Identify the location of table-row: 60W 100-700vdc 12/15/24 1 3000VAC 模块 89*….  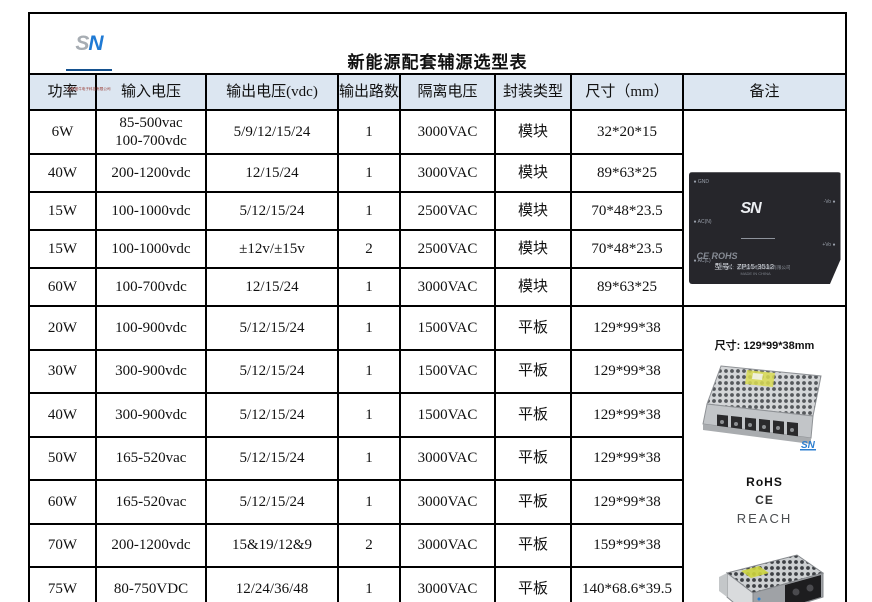
(437, 287).